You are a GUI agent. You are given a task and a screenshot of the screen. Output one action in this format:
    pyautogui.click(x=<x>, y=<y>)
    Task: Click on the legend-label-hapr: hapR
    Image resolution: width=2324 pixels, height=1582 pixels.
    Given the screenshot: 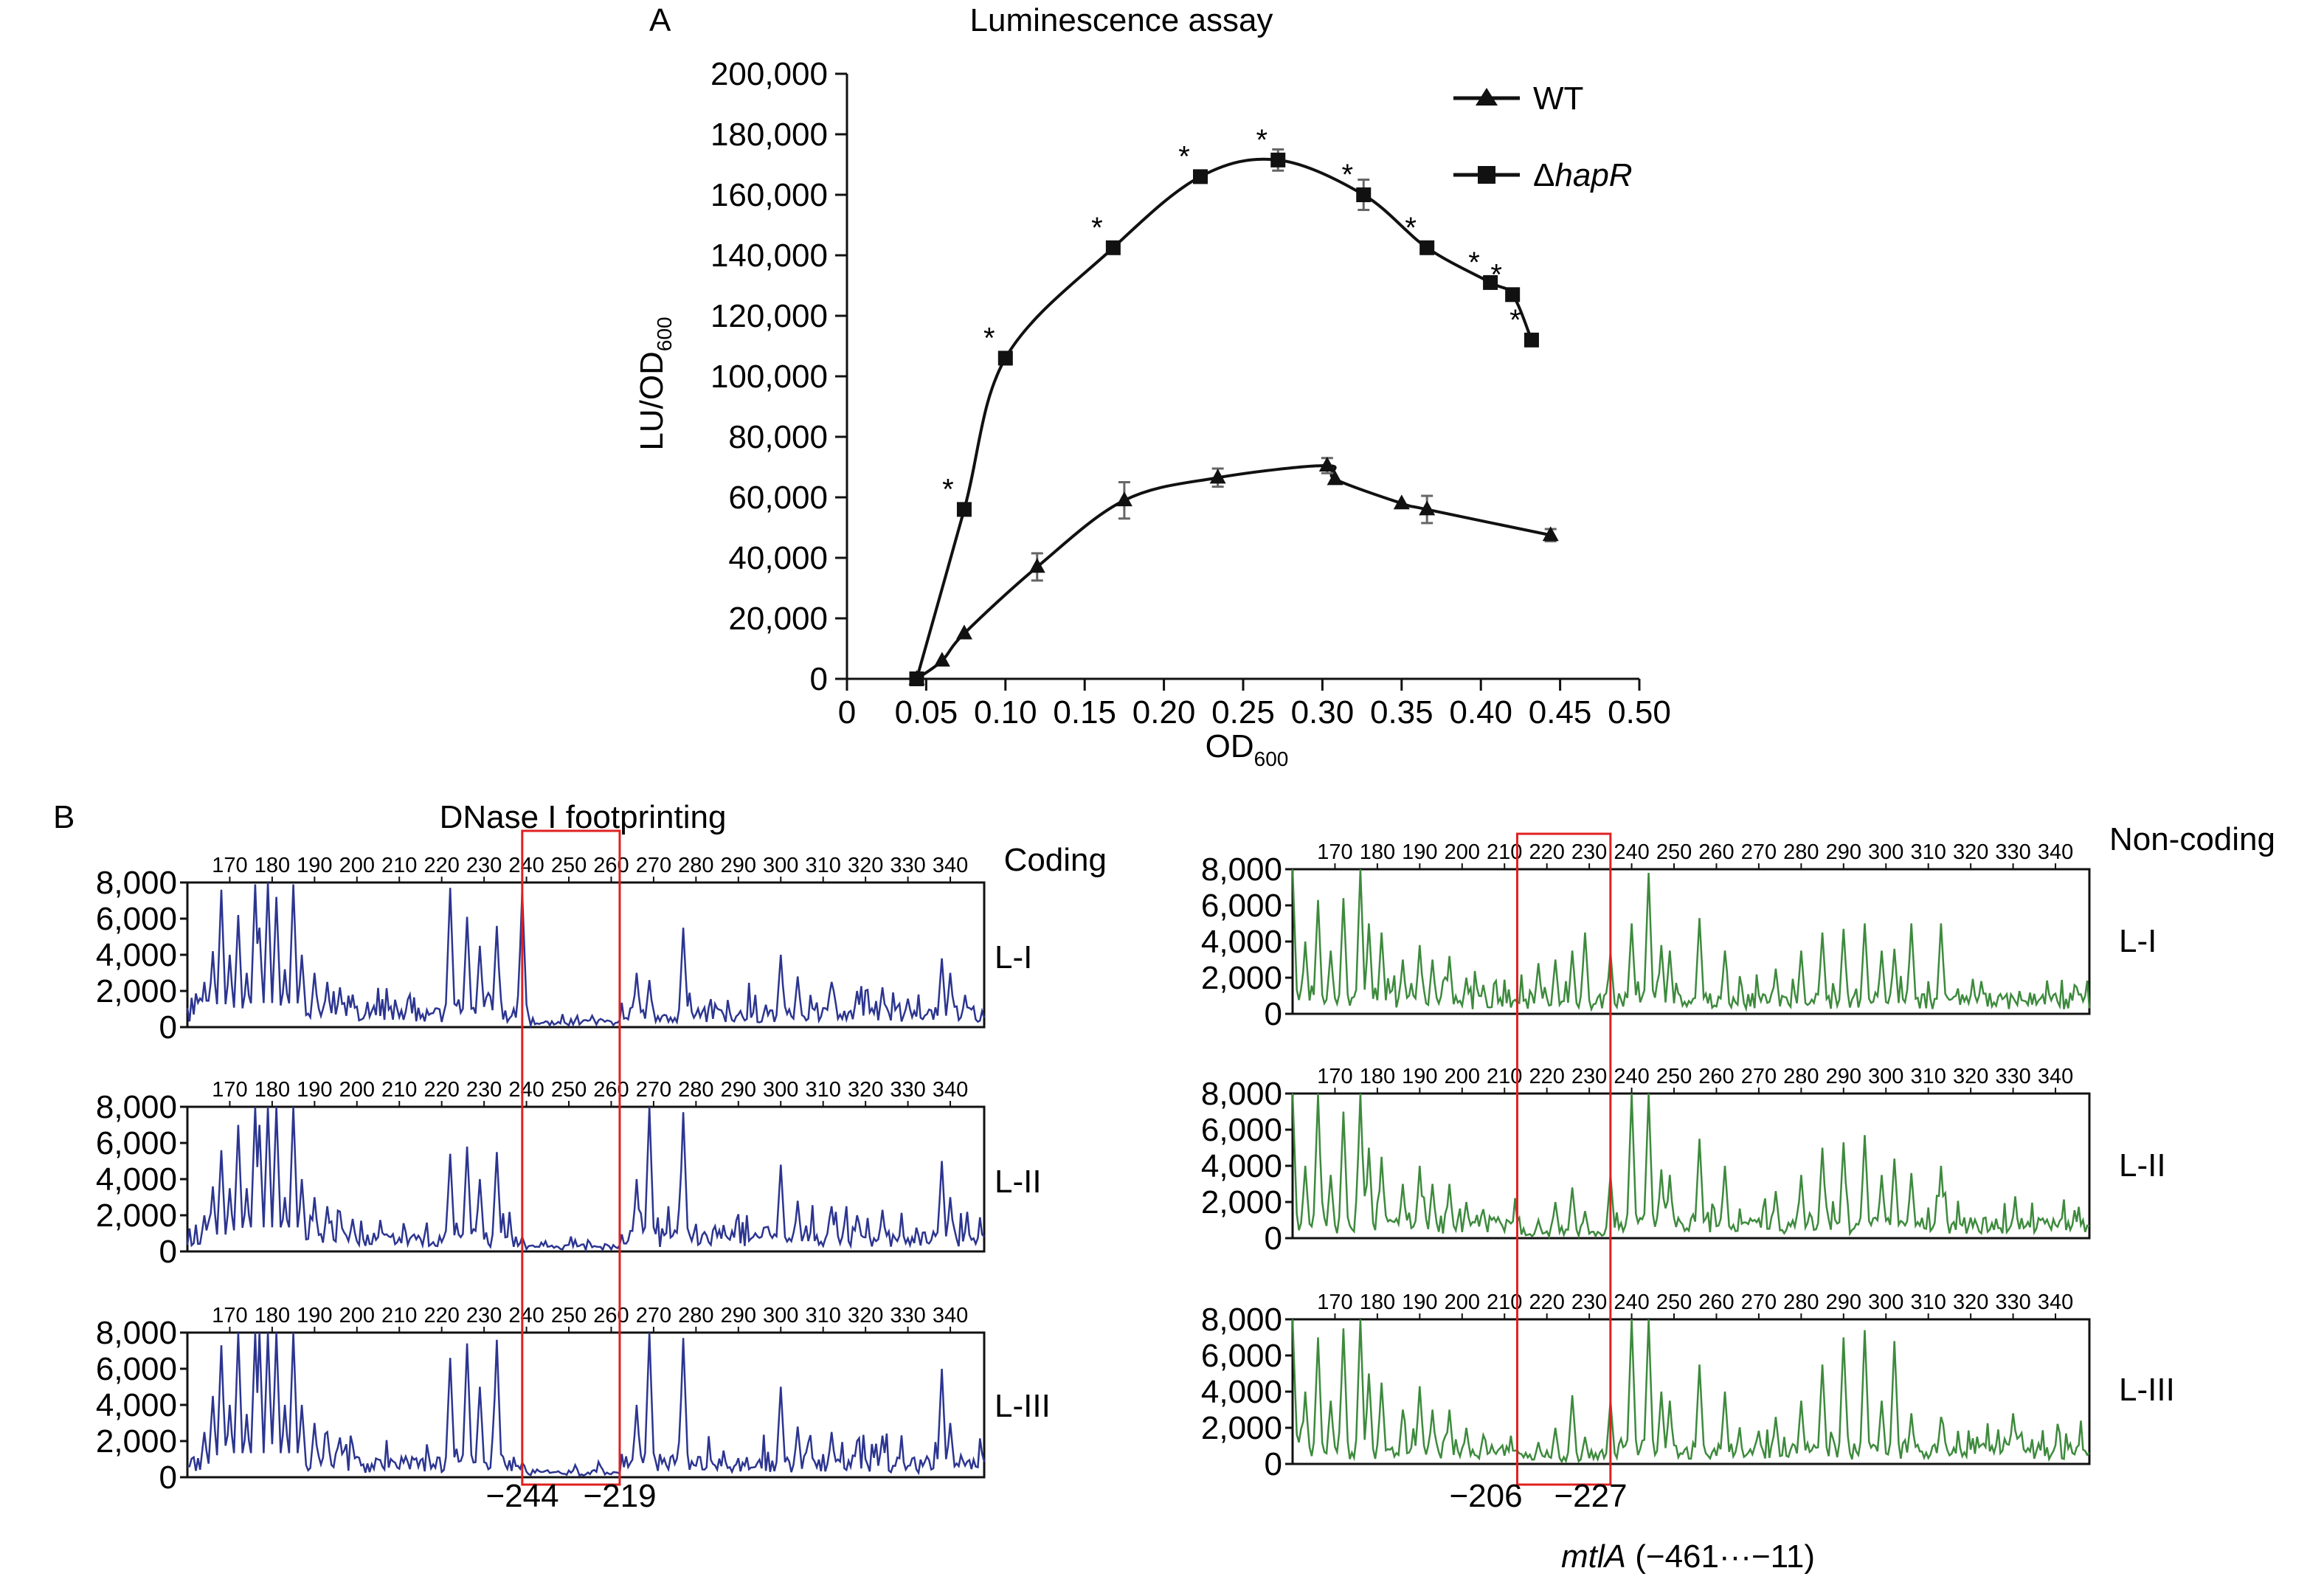 What is the action you would take?
    pyautogui.click(x=1593, y=175)
    